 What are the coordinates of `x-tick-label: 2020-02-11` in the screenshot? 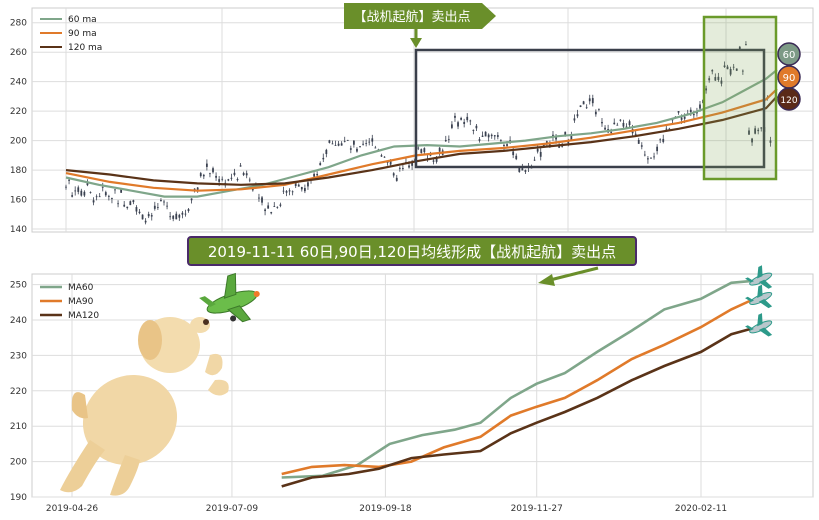 It's located at (701, 509).